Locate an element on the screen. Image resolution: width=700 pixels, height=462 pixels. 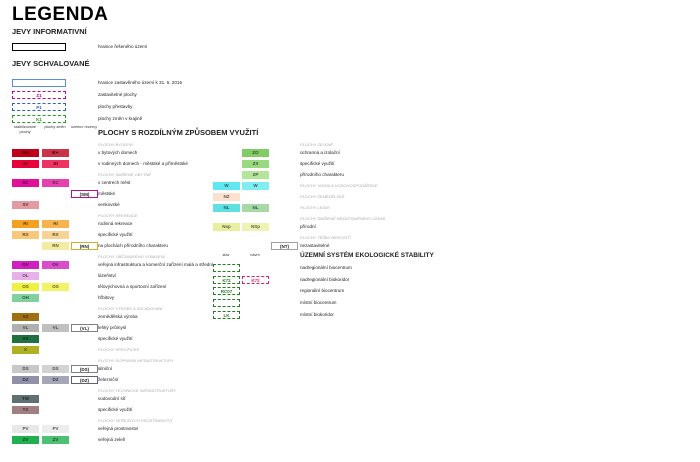
swatch: RC07 is located at coordinates (226, 291).